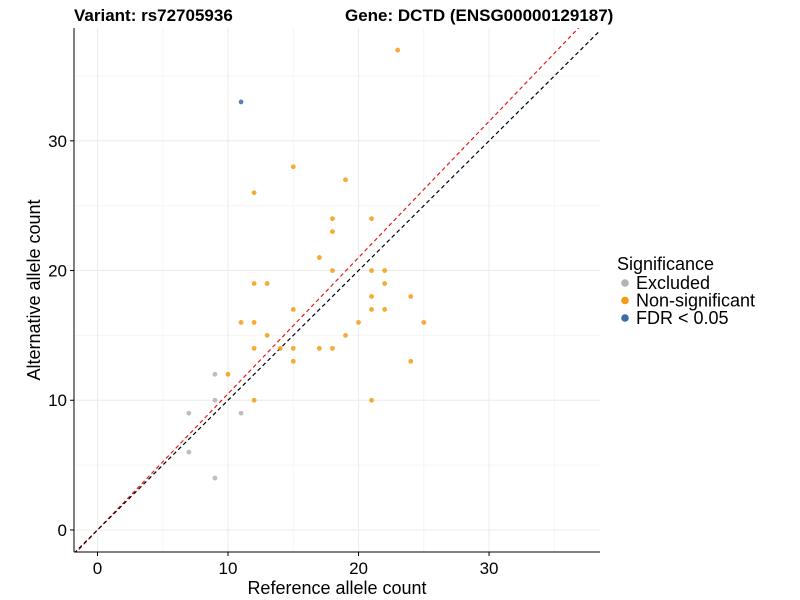  Describe the element at coordinates (62, 530) in the screenshot. I see `y-tick-label: 0` at that location.